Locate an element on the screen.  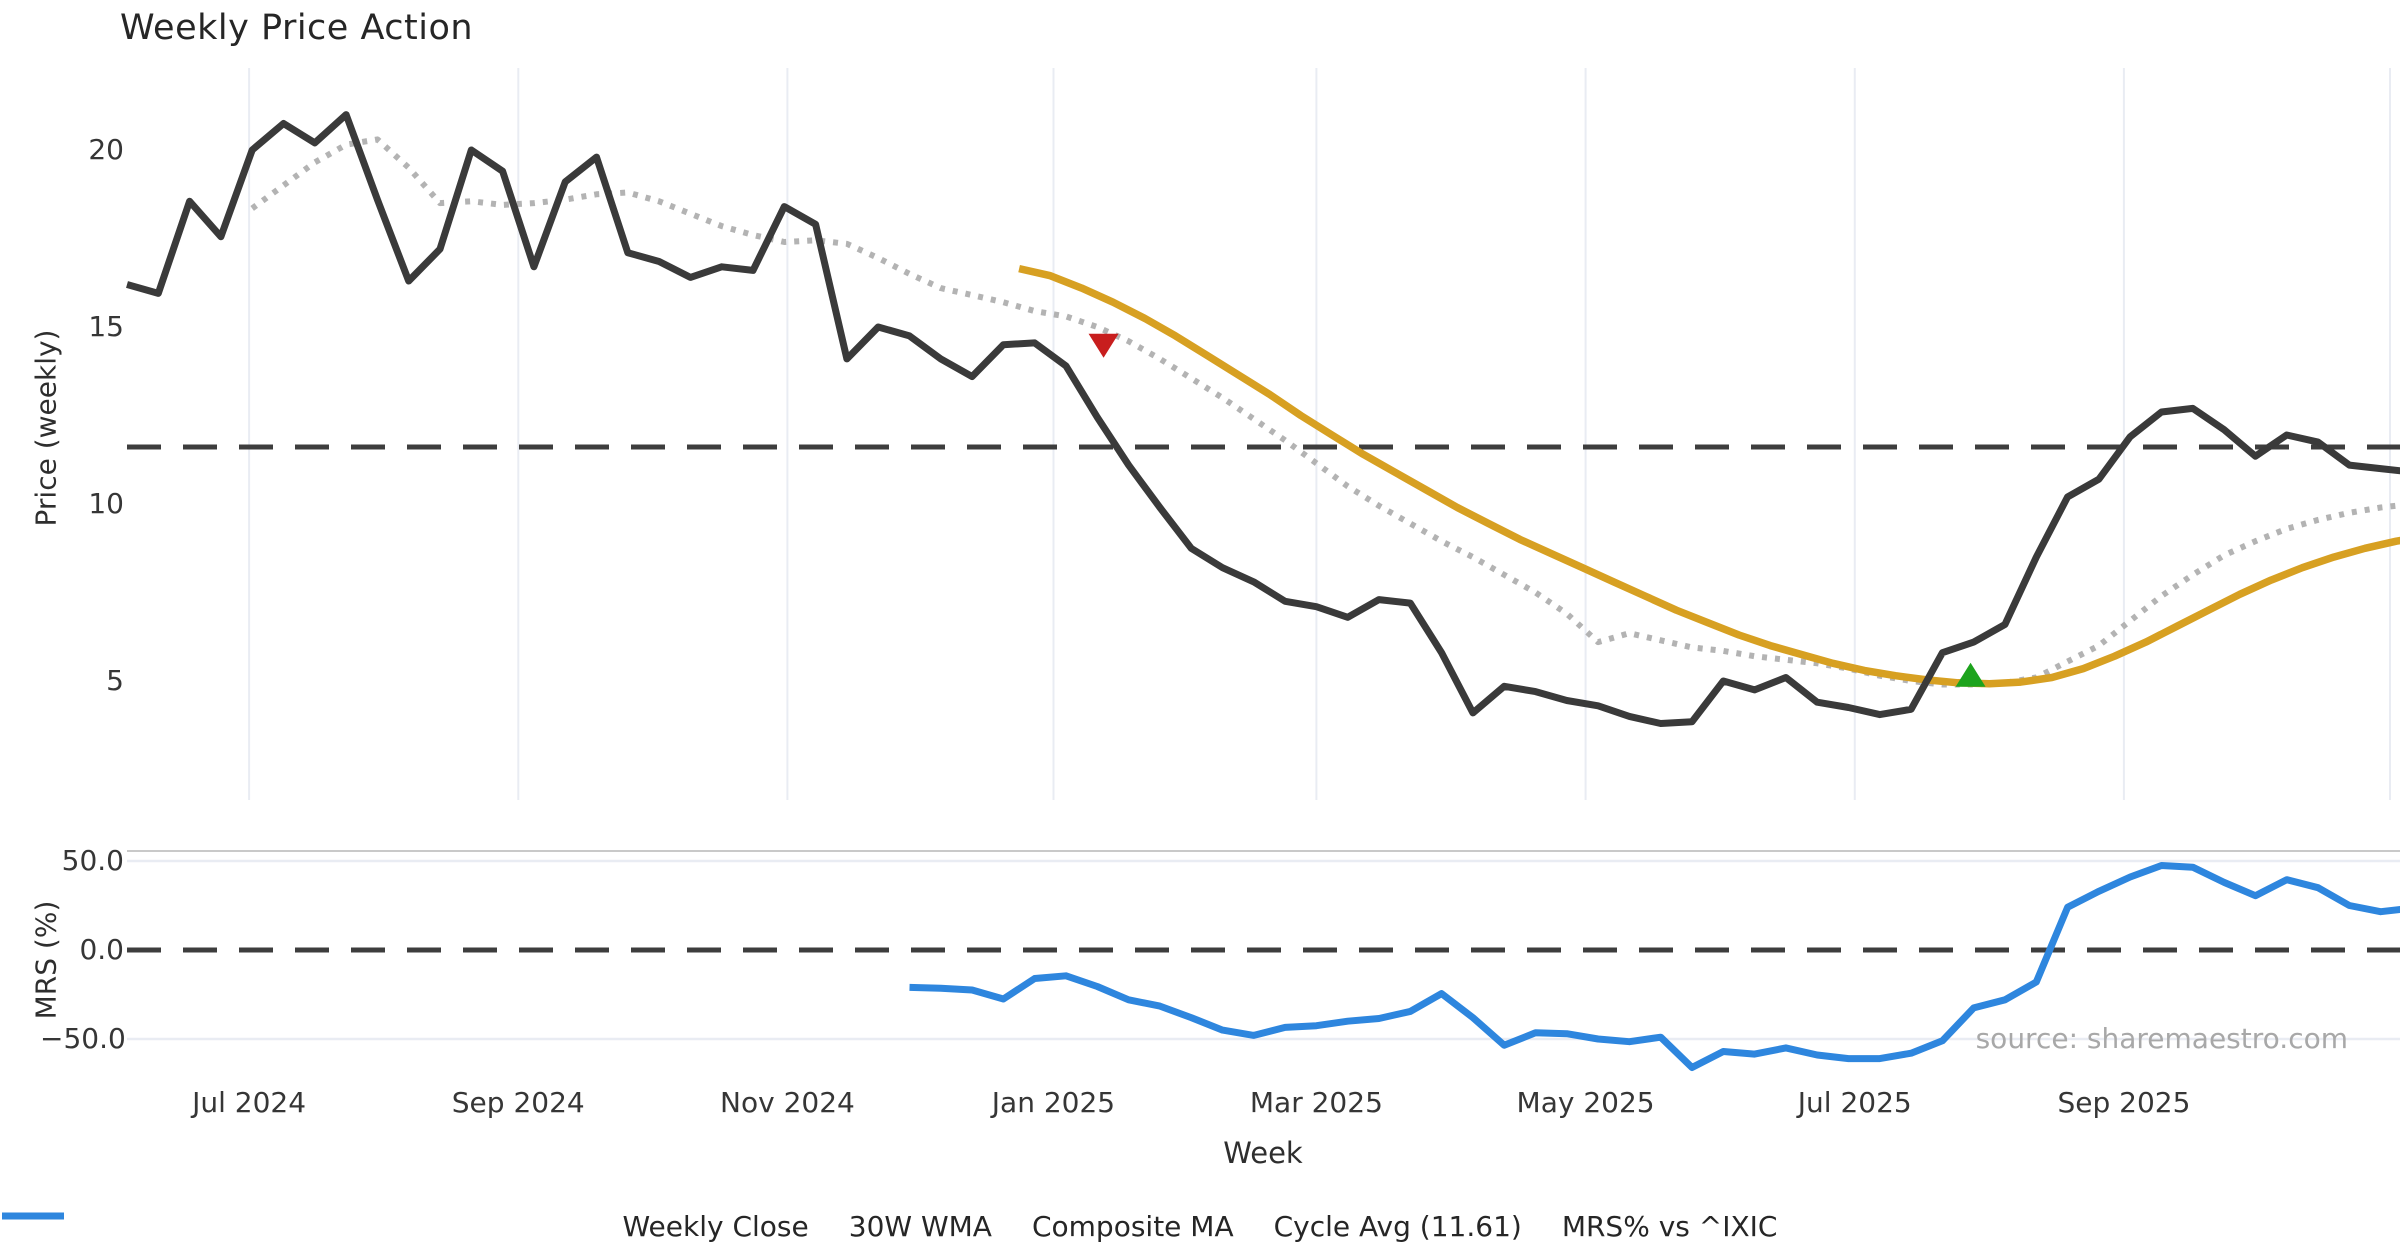
mrs-line-line is located at coordinates (1654, 966).